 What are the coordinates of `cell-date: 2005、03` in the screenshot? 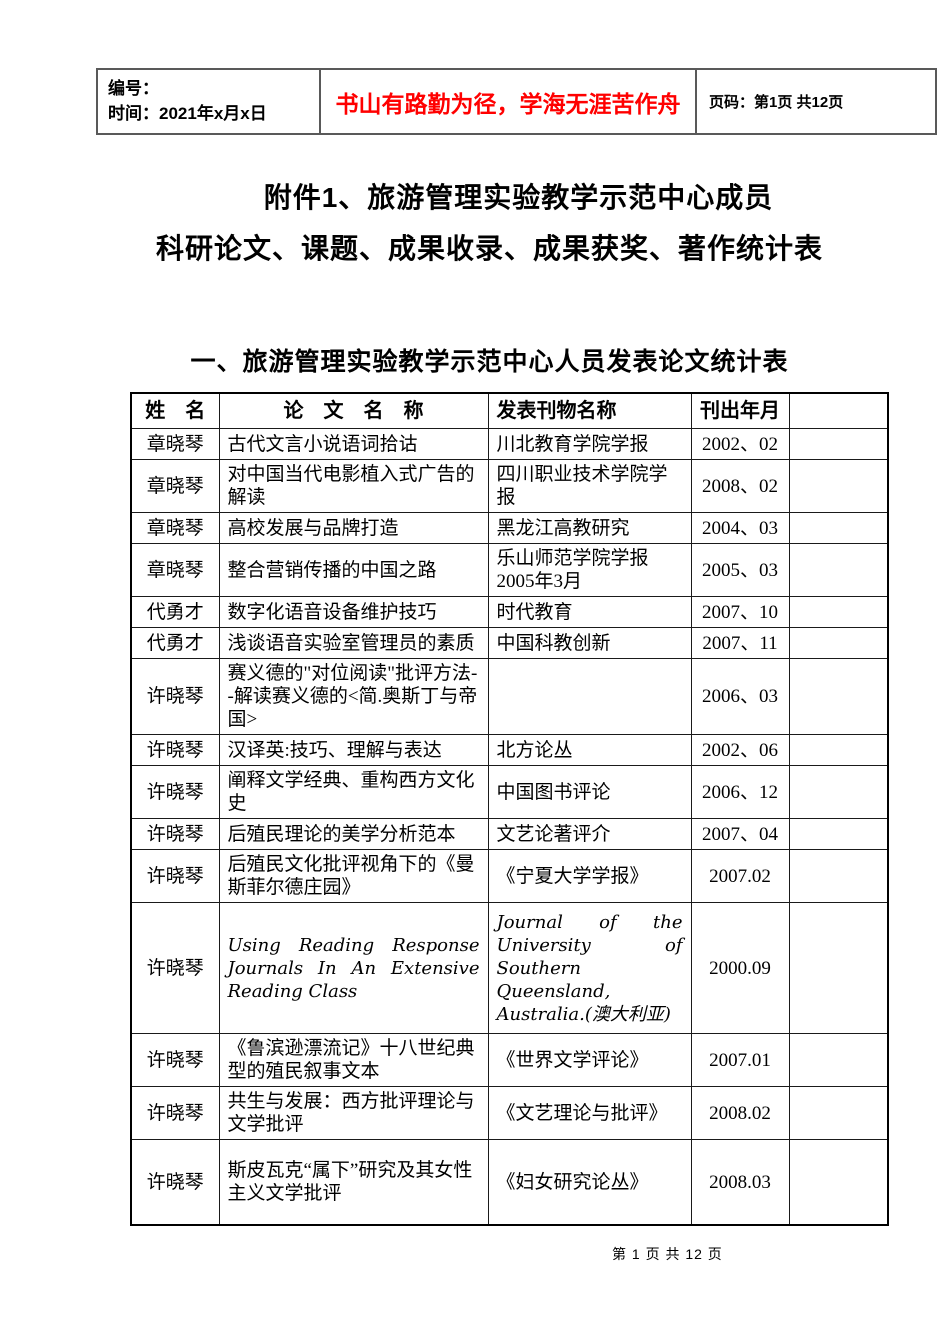 It's located at (740, 570).